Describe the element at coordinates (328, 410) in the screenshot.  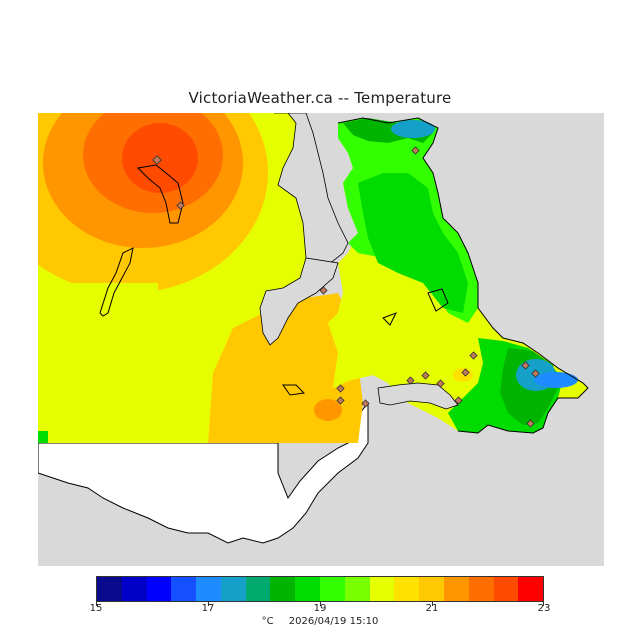
I see `warm-zone-south-core` at that location.